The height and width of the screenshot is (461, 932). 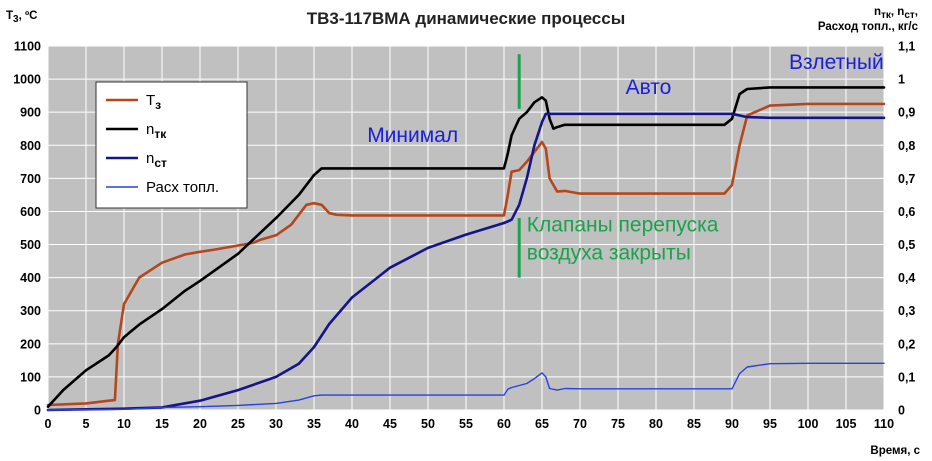 What do you see at coordinates (694, 424) in the screenshot?
I see `x-tick-label: 85` at bounding box center [694, 424].